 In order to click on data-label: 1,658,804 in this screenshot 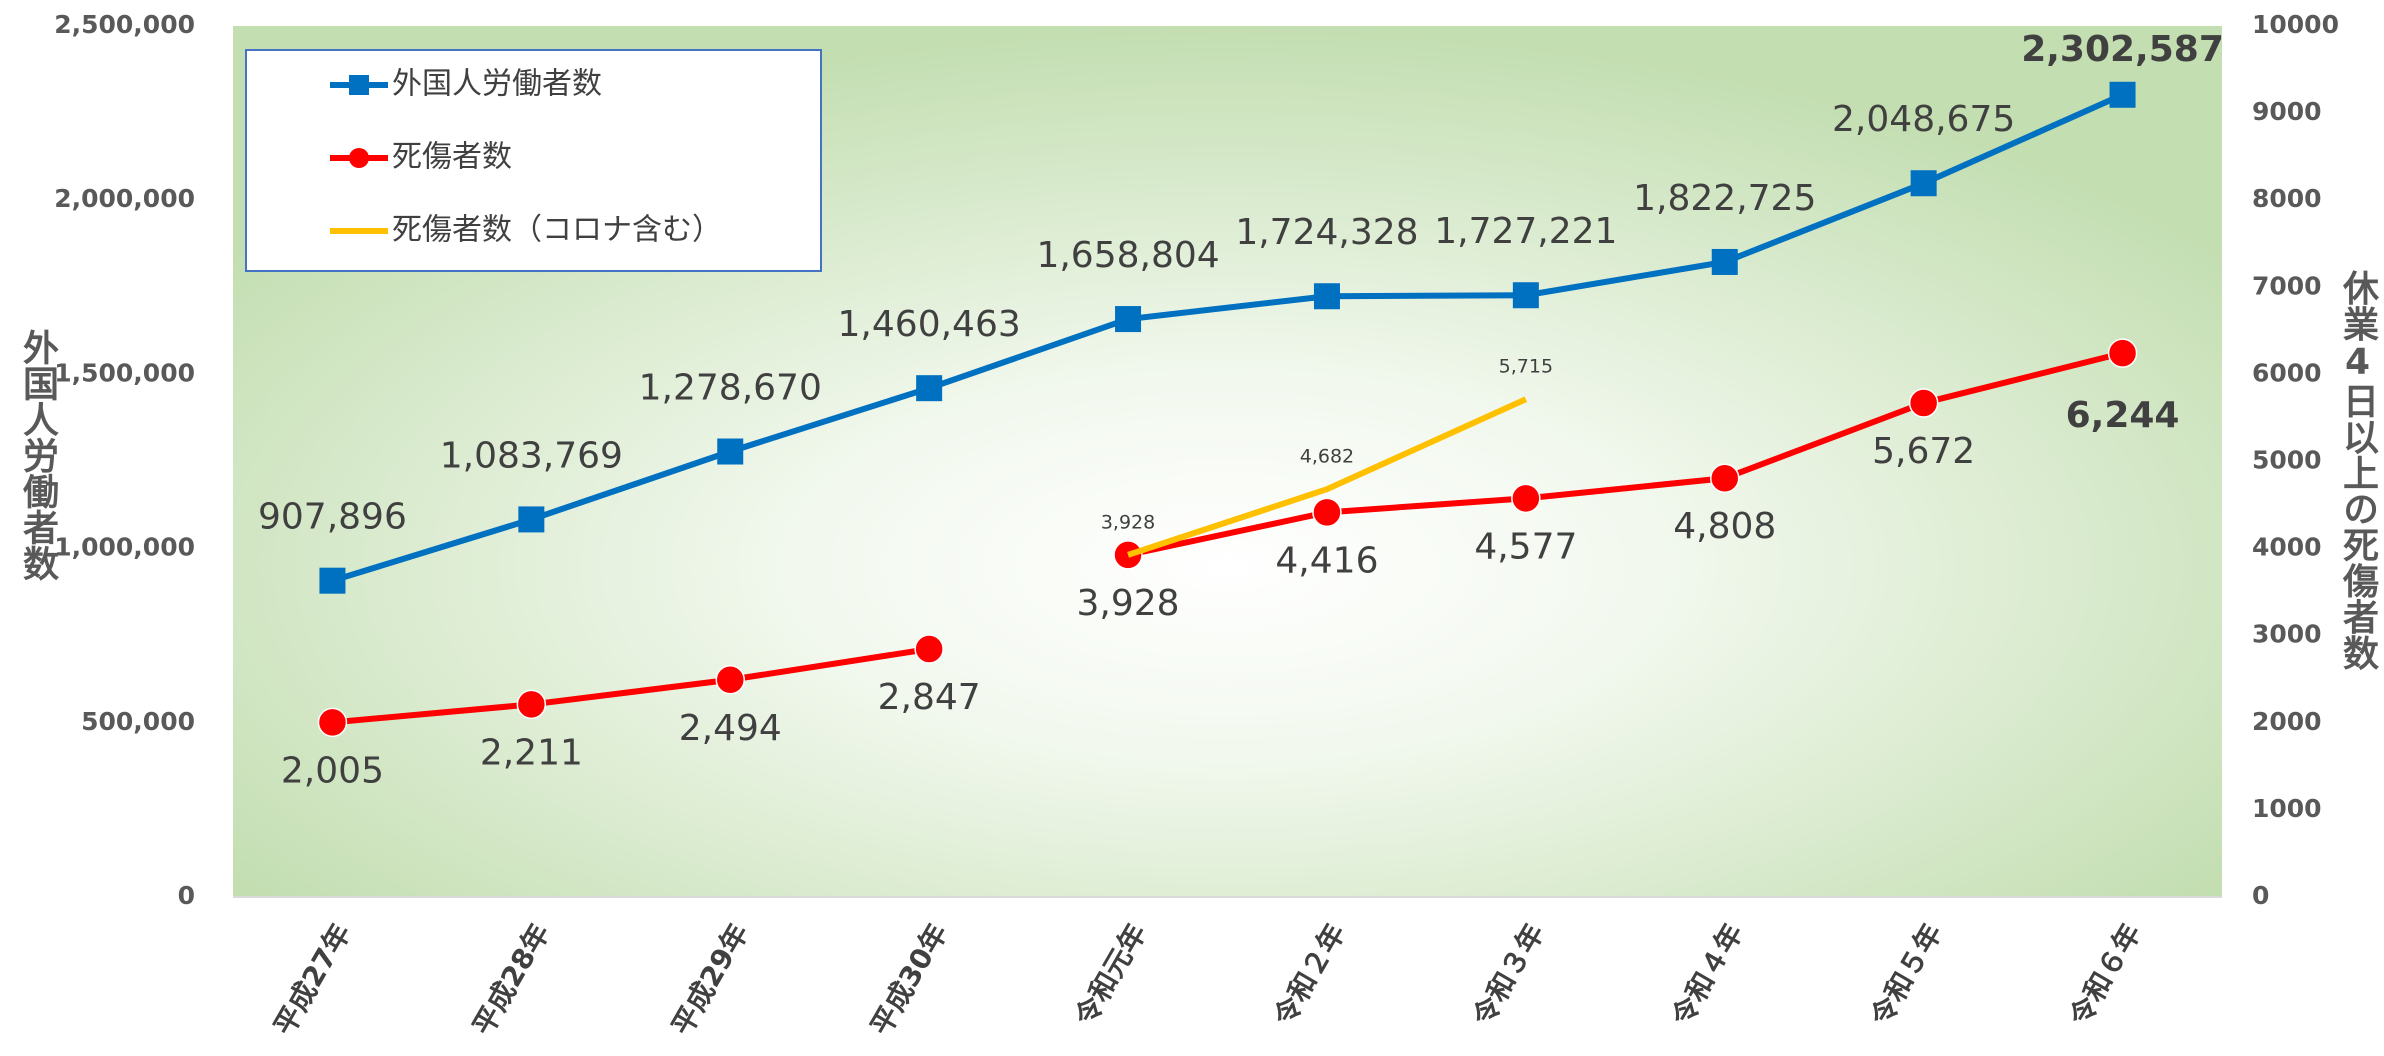, I will do `click(1127, 255)`.